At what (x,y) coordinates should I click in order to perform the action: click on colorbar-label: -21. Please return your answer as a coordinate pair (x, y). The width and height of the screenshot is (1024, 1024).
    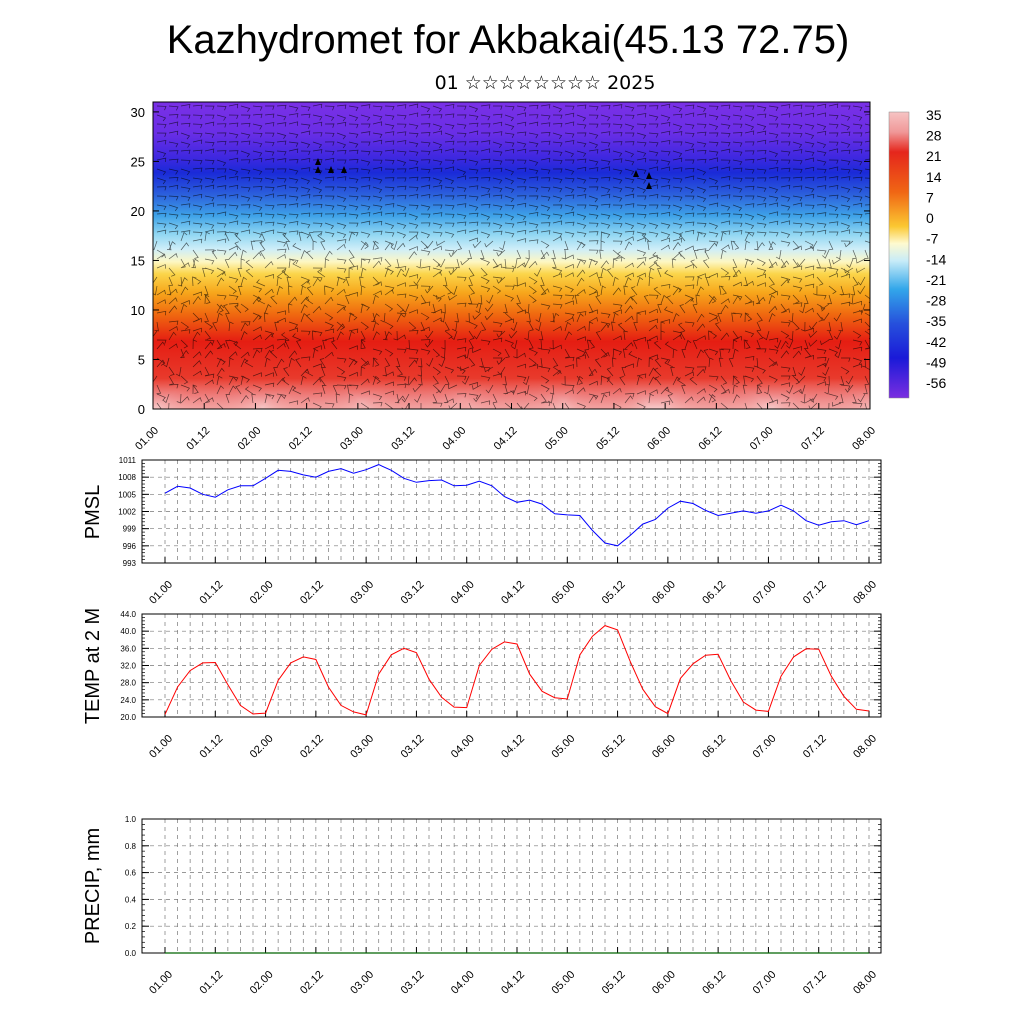
    Looking at the image, I should click on (936, 280).